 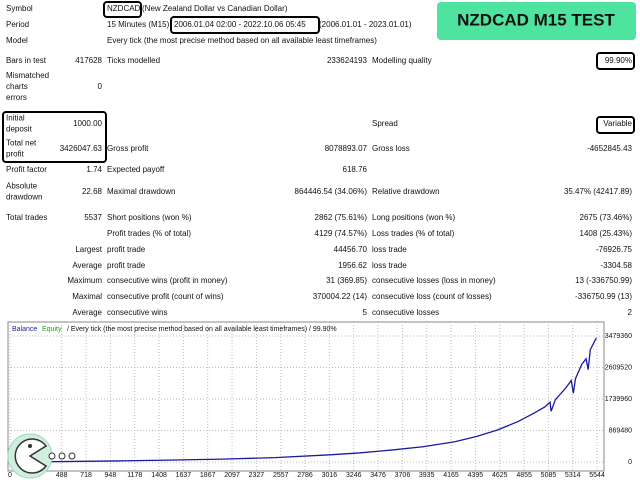 I want to click on cell-value: 2, so click(x=630, y=312).